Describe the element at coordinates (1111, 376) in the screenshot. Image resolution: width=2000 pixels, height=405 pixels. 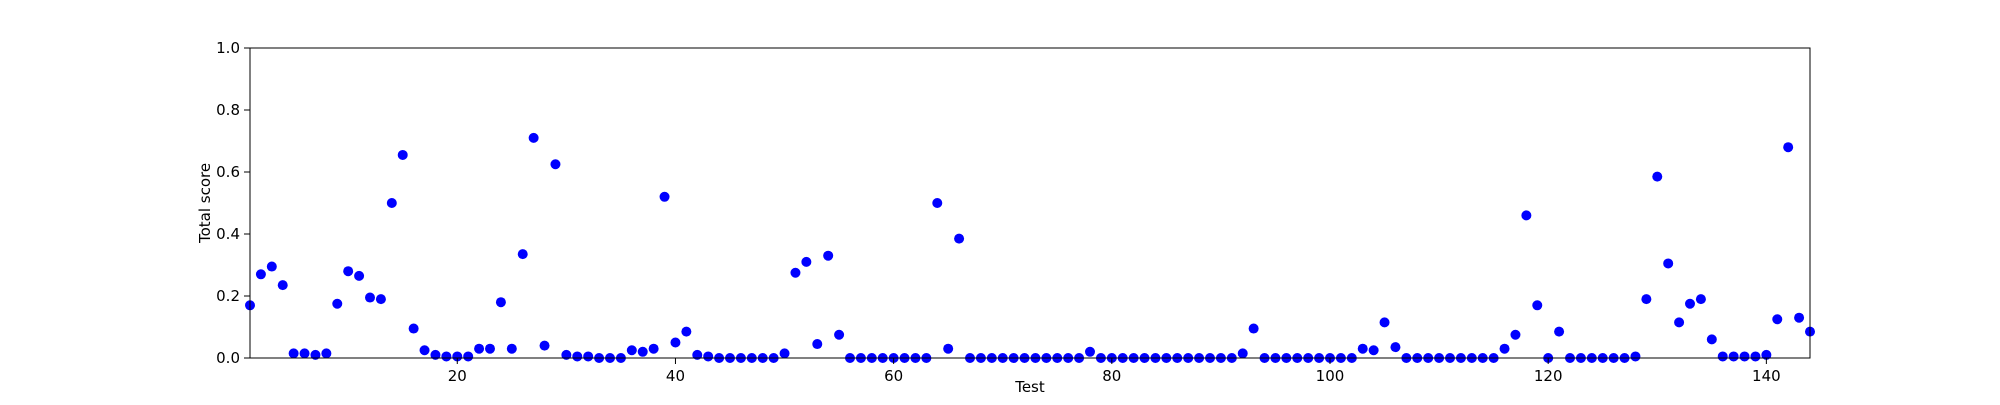
I see `x-tick-label: 80` at that location.